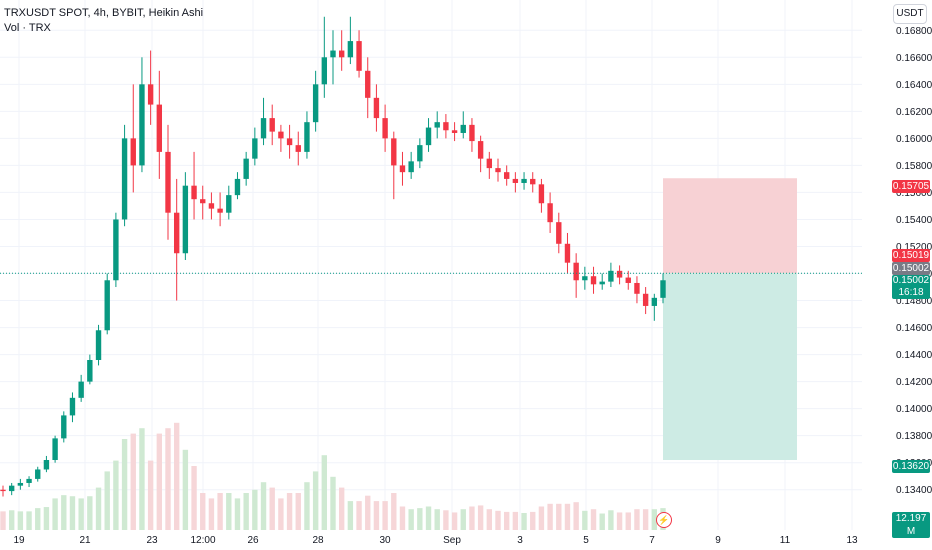 Image resolution: width=932 pixels, height=550 pixels. Describe the element at coordinates (914, 85) in the screenshot. I see `price-tick-label: 0.16400` at that location.